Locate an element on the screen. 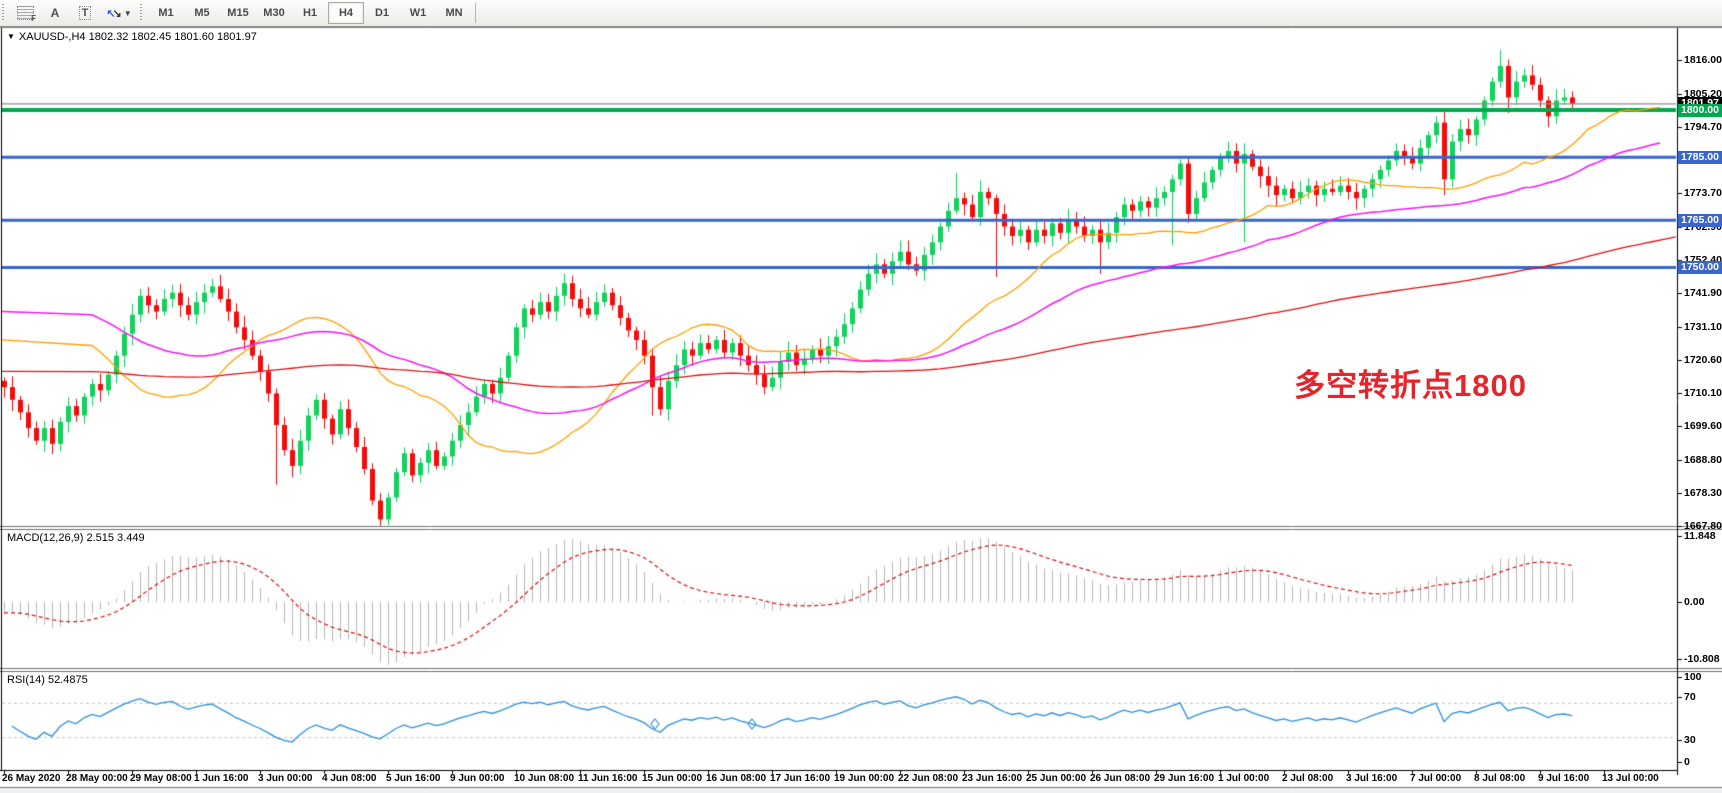 The image size is (1722, 793). timeframe-button-W1: W1 is located at coordinates (418, 13).